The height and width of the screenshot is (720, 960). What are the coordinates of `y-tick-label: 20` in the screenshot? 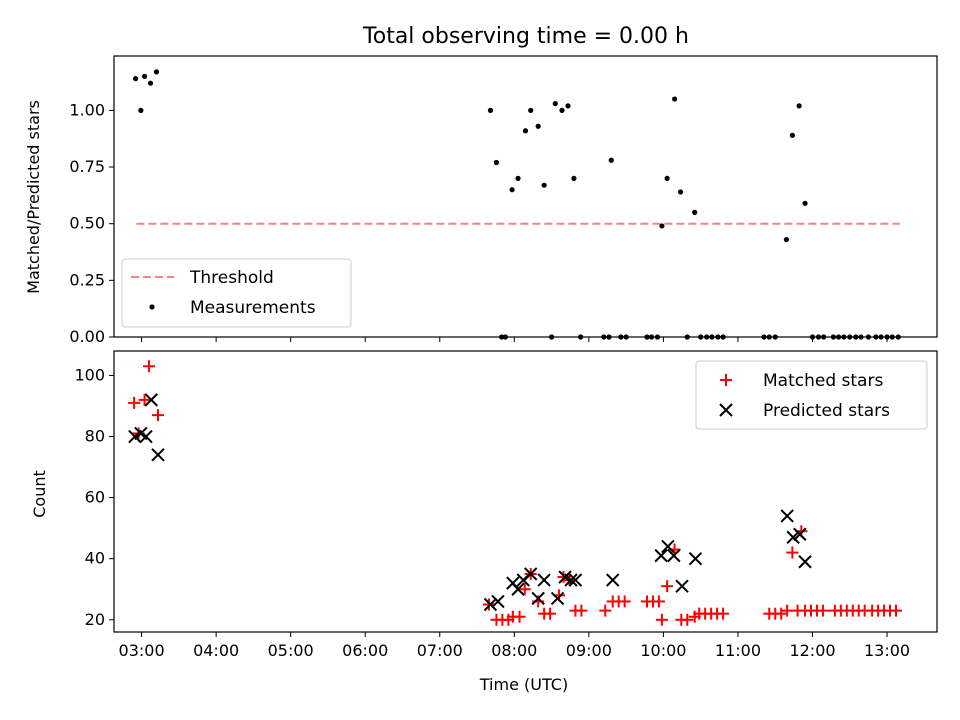 It's located at (95, 619).